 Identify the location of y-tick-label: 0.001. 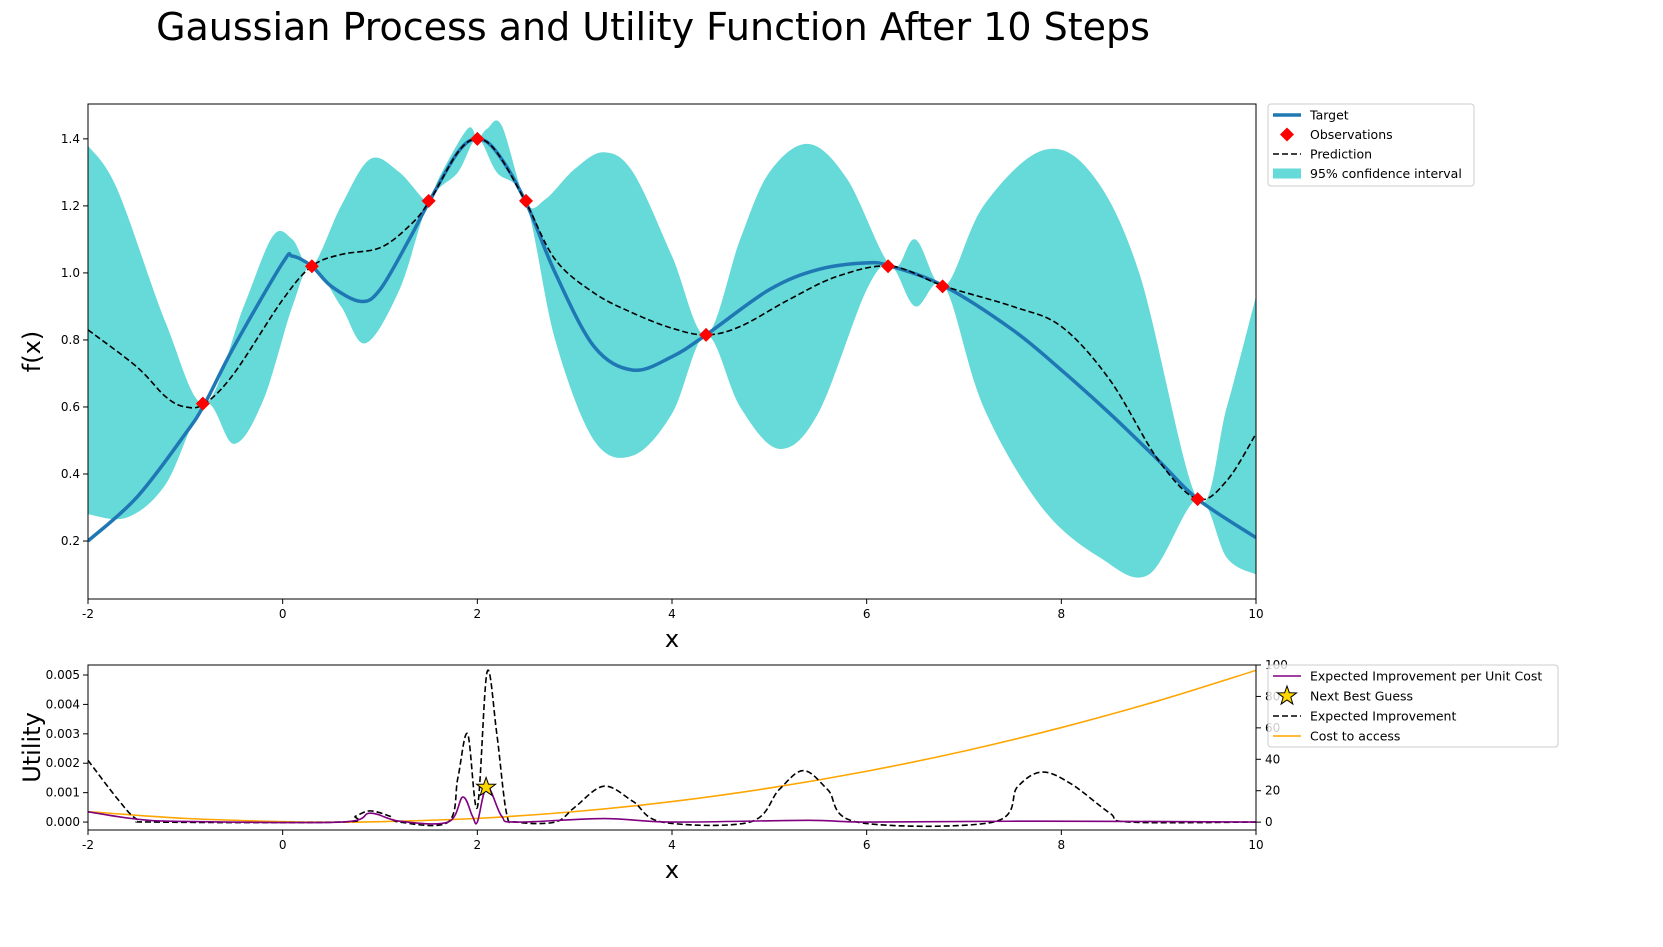
(63, 793).